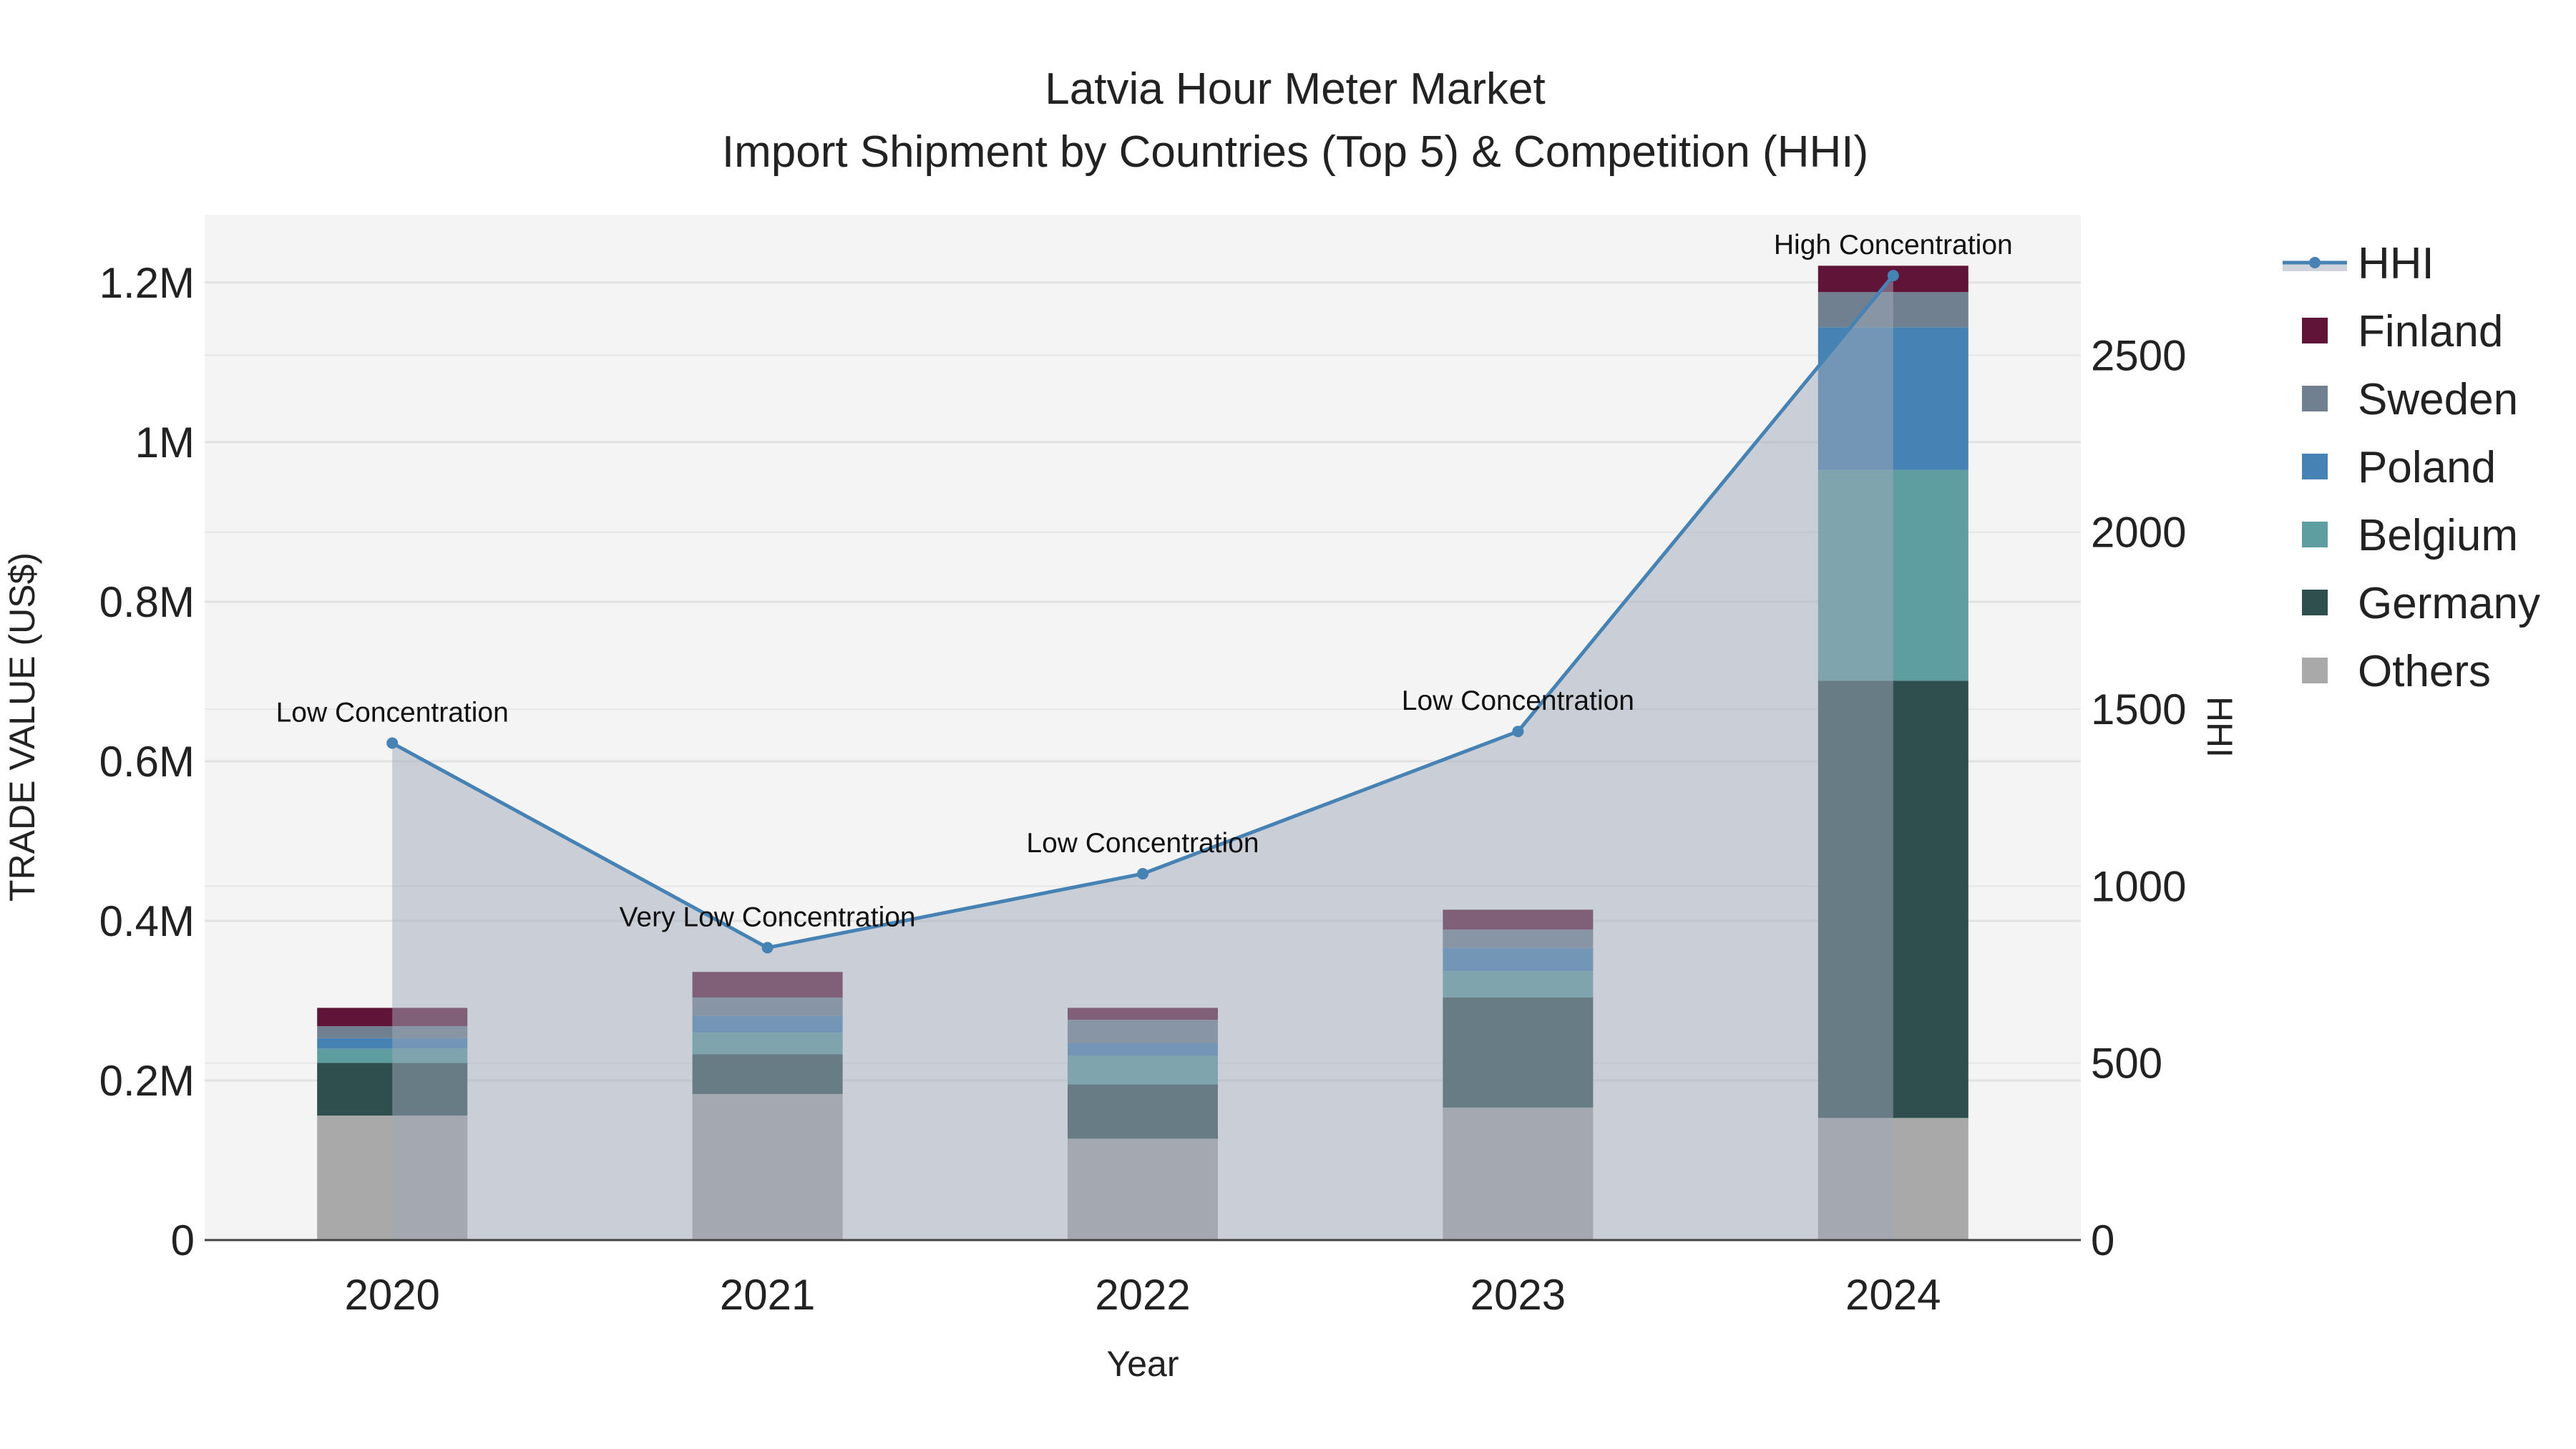 The width and height of the screenshot is (2576, 1449). What do you see at coordinates (2427, 467) in the screenshot?
I see `legend-label-poland: Poland` at bounding box center [2427, 467].